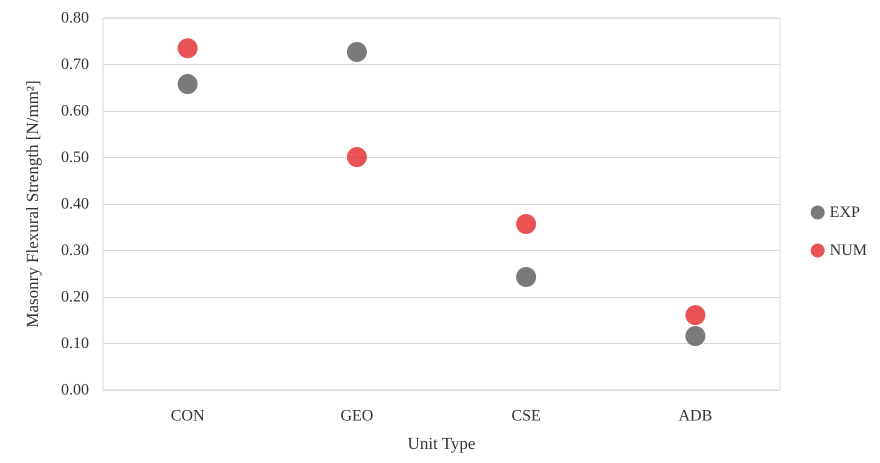  What do you see at coordinates (442, 443) in the screenshot?
I see `x-axis-title: Unit Type` at bounding box center [442, 443].